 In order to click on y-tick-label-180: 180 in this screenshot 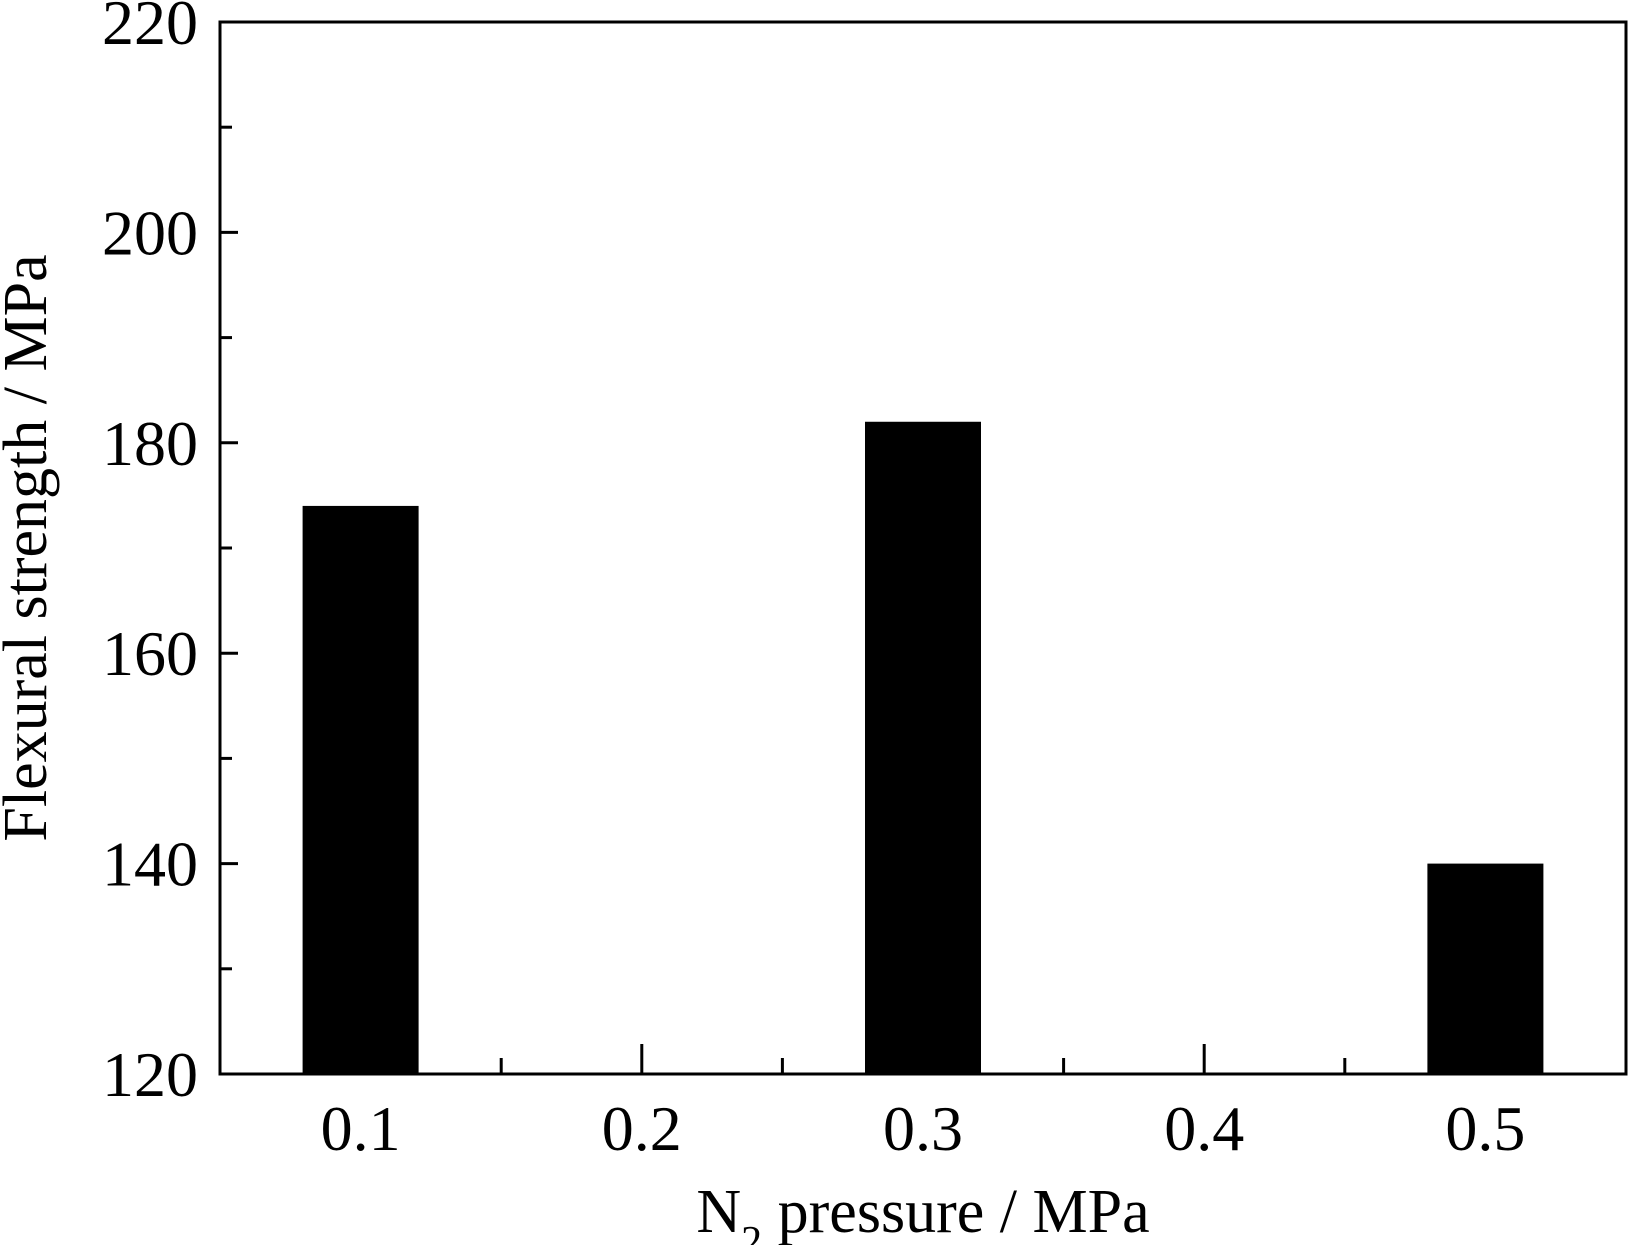, I will do `click(150, 443)`.